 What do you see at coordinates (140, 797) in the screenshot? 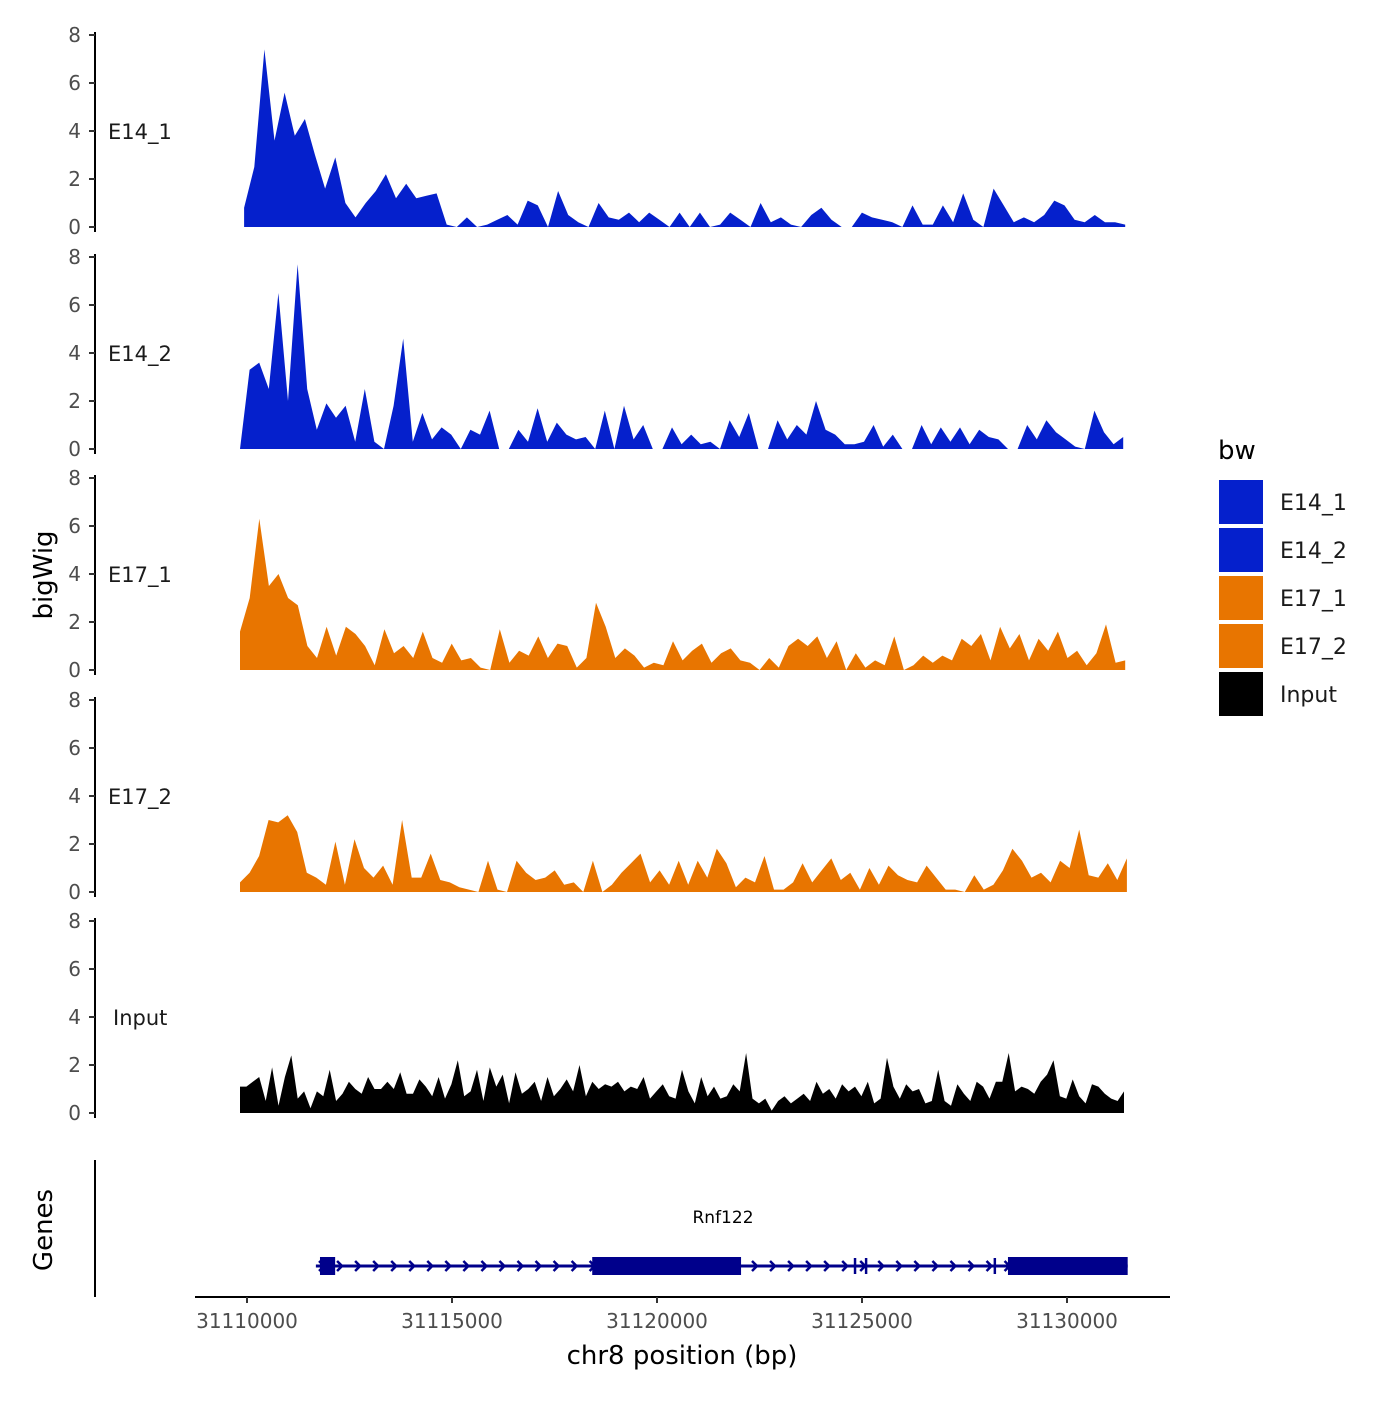
I see `panel-label: E17_2` at bounding box center [140, 797].